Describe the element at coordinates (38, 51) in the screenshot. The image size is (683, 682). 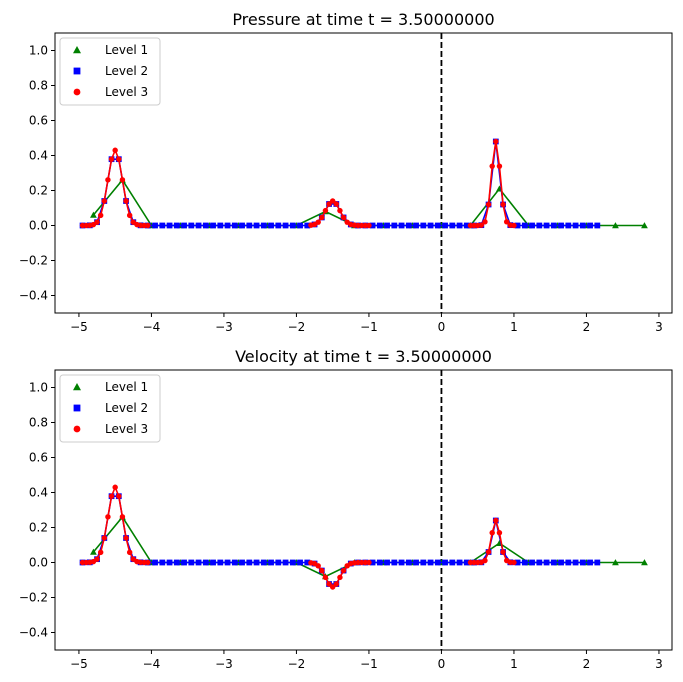
I see `y-tick-label: 1.0` at that location.